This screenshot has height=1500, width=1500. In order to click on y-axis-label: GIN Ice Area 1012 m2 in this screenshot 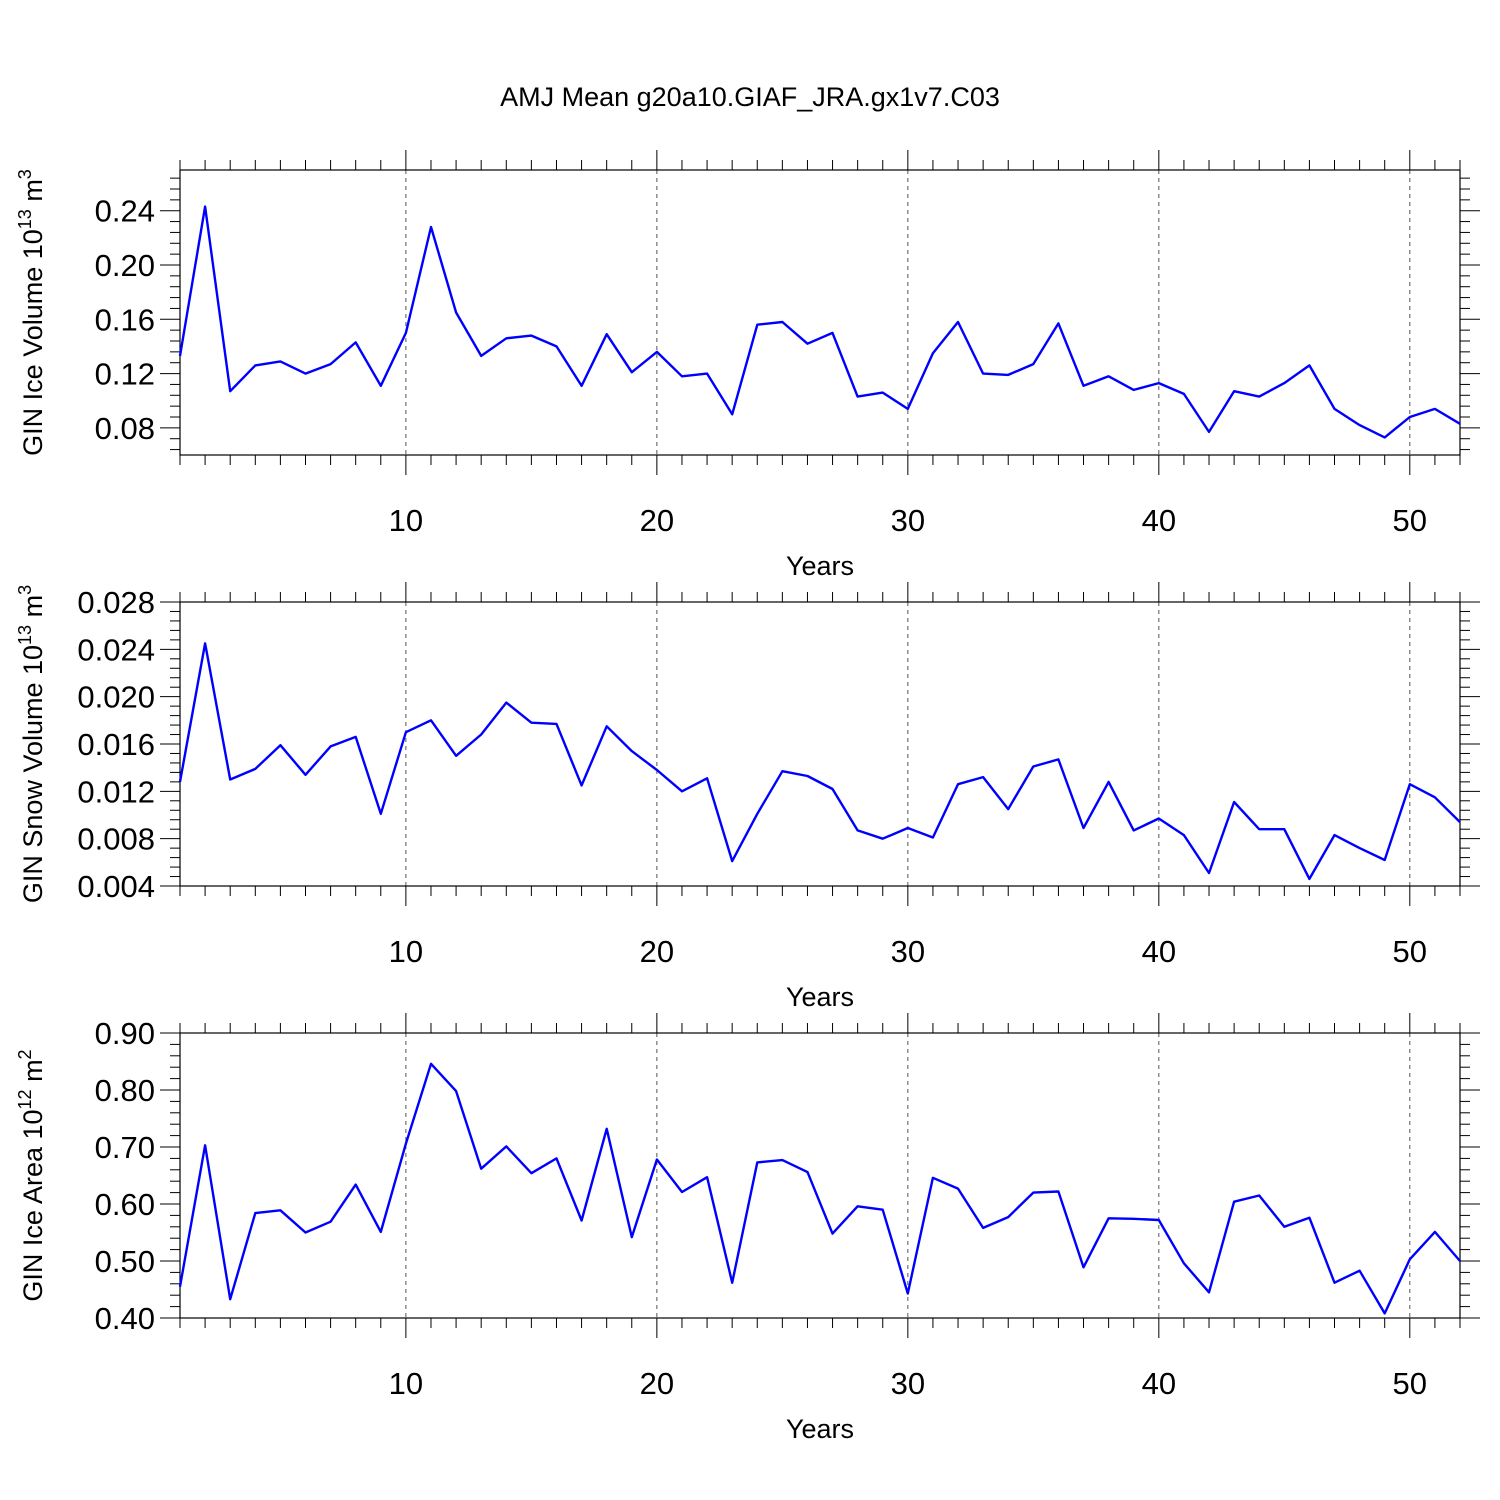, I will do `click(31, 1175)`.